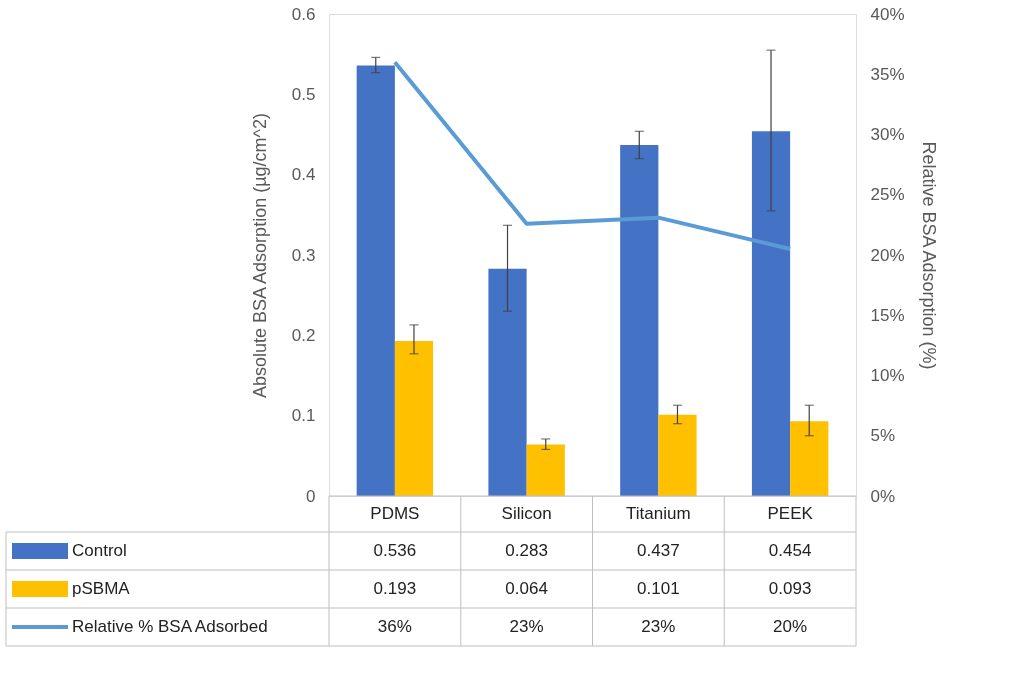  Describe the element at coordinates (526, 588) in the screenshot. I see `data-label: 0.064` at that location.